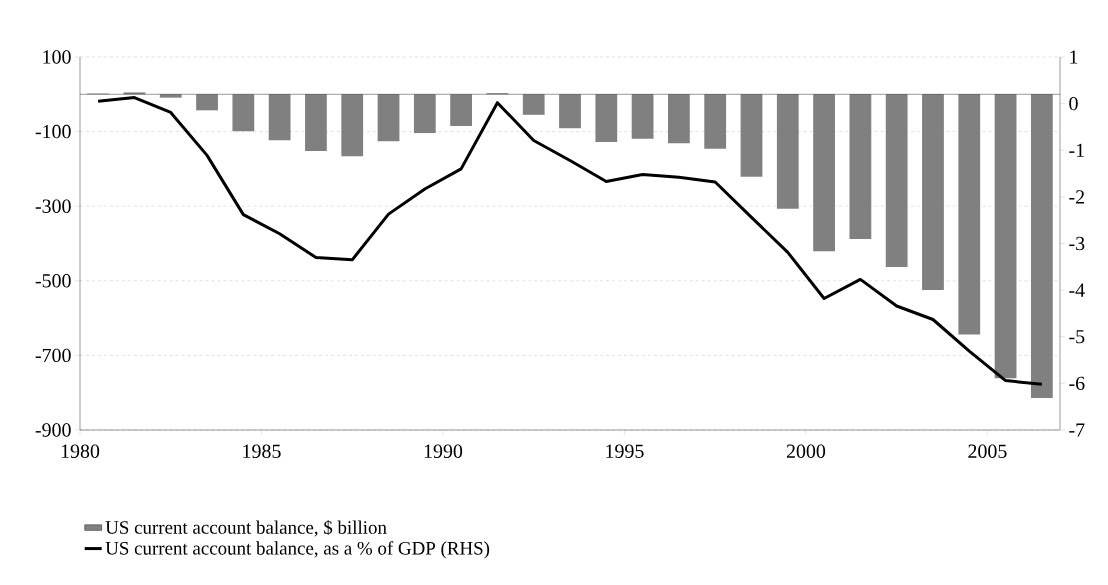  Describe the element at coordinates (53, 206) in the screenshot. I see `y-tick-label: -300` at that location.